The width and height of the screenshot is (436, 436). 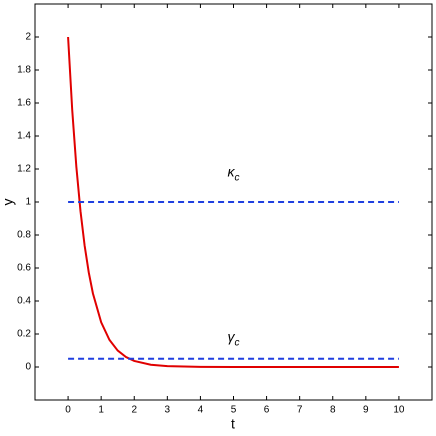 I want to click on x-axis-label: t, so click(x=233, y=424).